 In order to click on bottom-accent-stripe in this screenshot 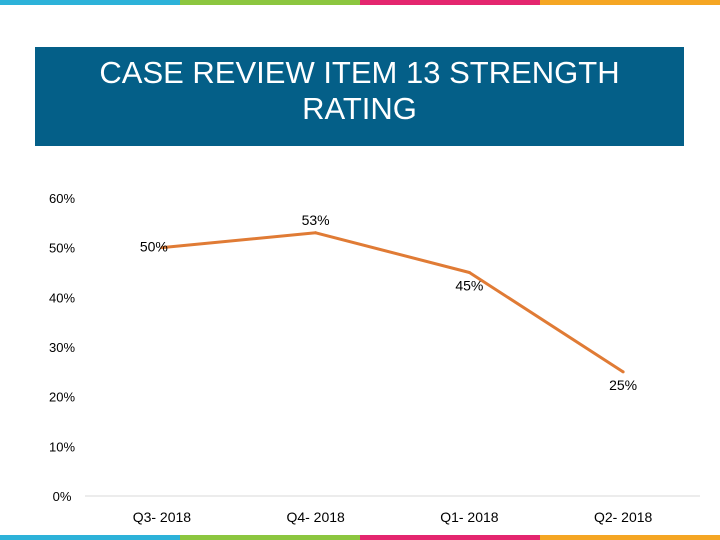, I will do `click(360, 537)`.